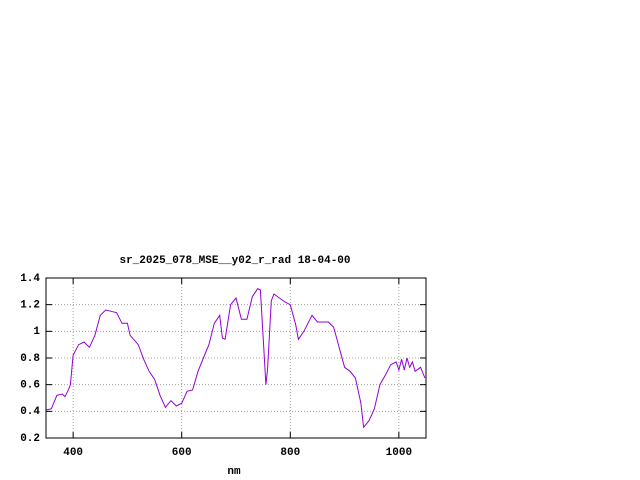 This screenshot has width=640, height=480. What do you see at coordinates (30, 412) in the screenshot?
I see `y-tick-label: 0.4` at bounding box center [30, 412].